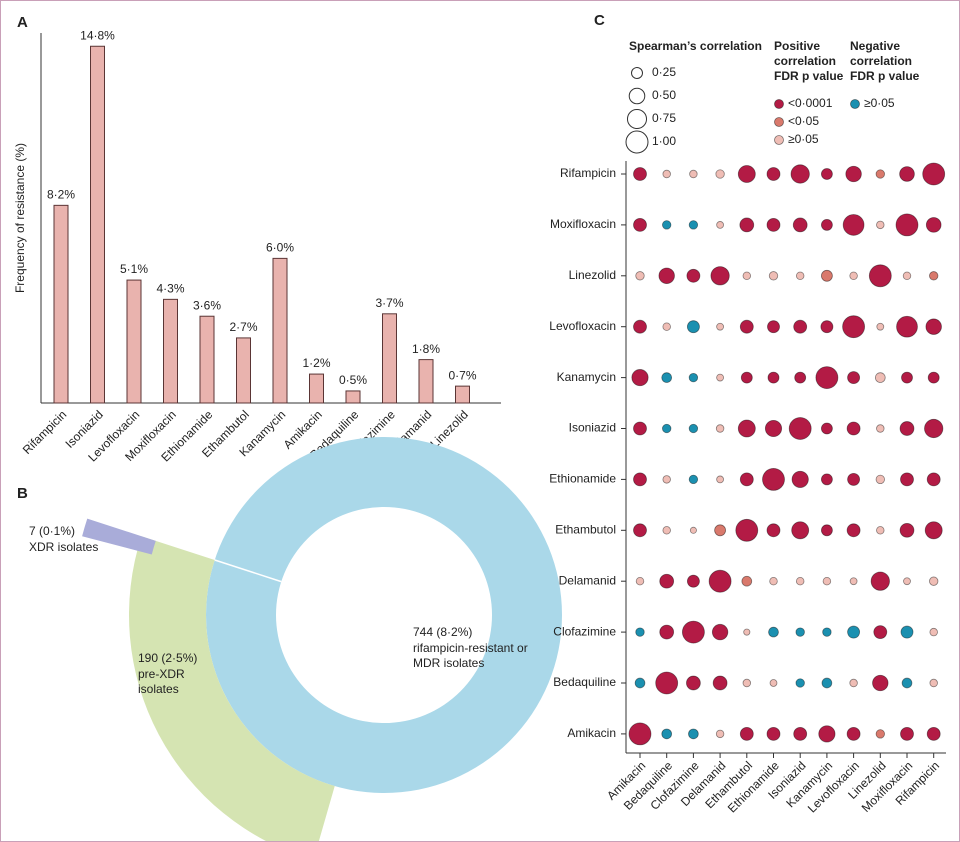  What do you see at coordinates (695, 46) in the screenshot?
I see `size-legend-title: Spearman’s correlation` at bounding box center [695, 46].